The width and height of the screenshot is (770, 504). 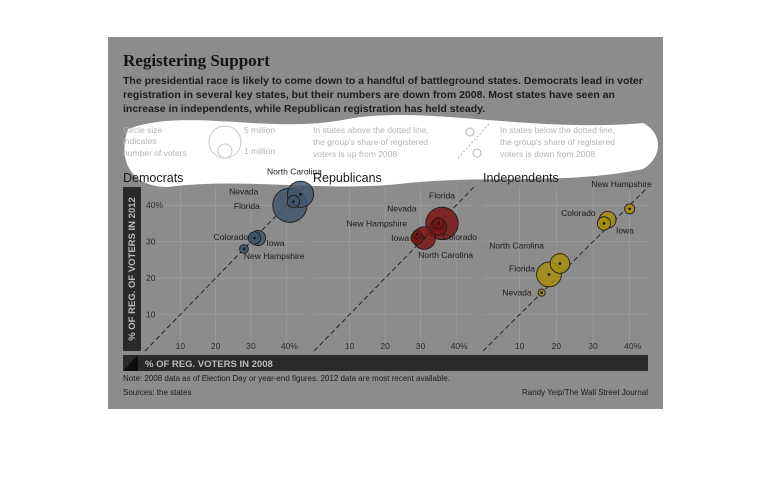 I want to click on panel-title: Democrats, so click(x=153, y=178).